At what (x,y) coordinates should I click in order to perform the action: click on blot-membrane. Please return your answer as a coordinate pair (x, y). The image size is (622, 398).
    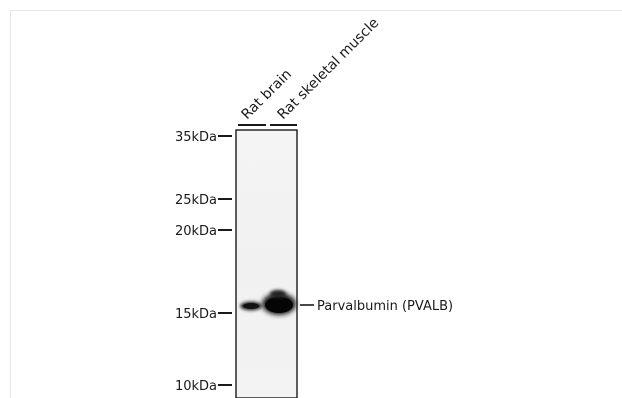
    Looking at the image, I should click on (266, 263).